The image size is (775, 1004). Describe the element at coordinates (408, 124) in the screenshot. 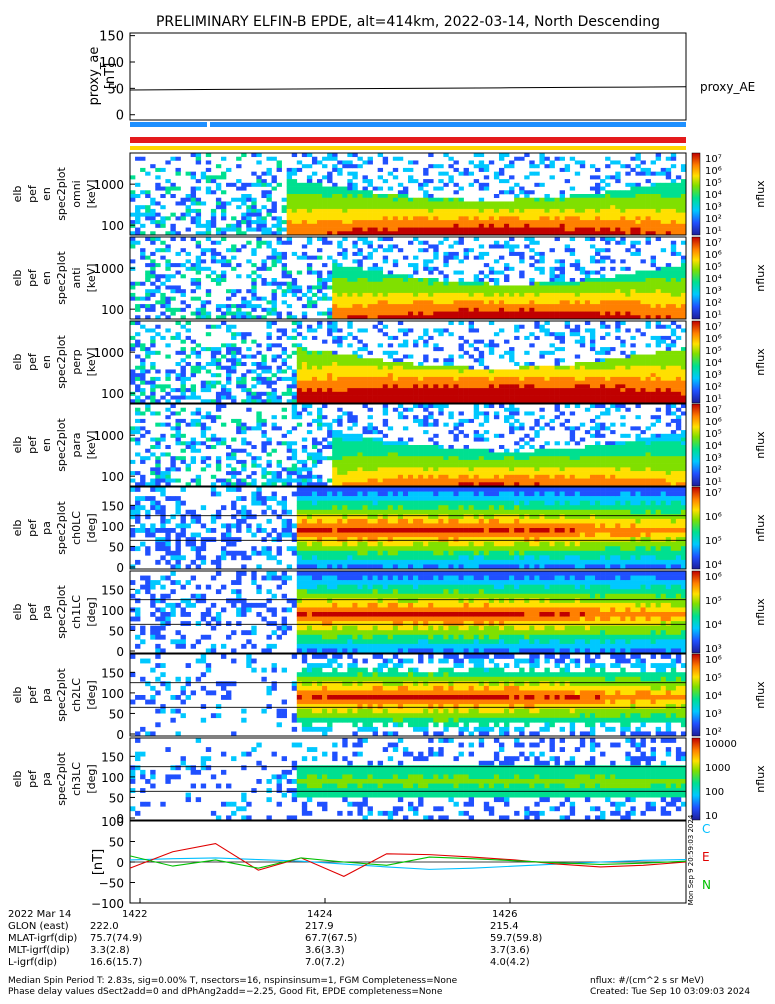

I see `bar-blue` at that location.